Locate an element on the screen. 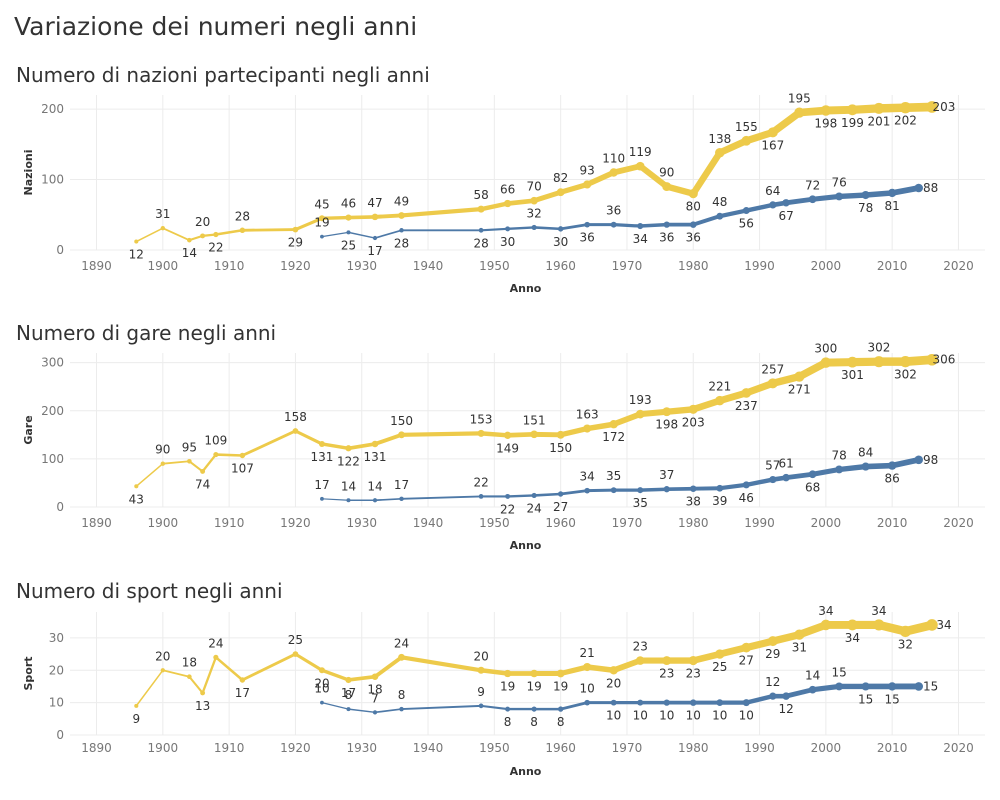 The image size is (1000, 800). data-label: 86 is located at coordinates (892, 479).